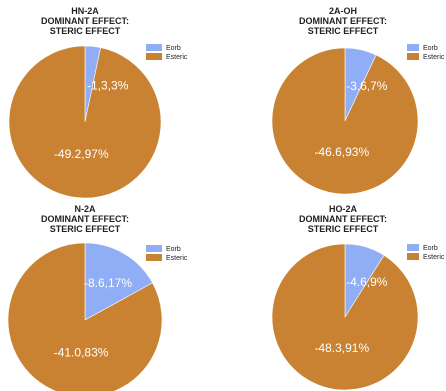 The width and height of the screenshot is (446, 391). Describe the element at coordinates (343, 209) in the screenshot. I see `chart-title-line: HO-2A` at that location.